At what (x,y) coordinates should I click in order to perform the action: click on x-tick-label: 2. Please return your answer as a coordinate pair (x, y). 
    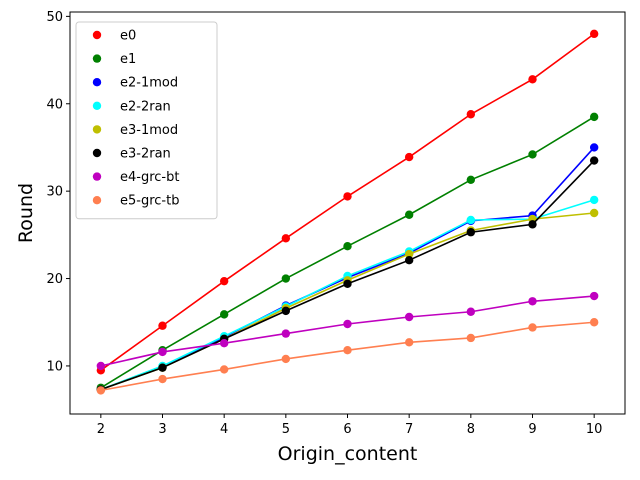
    Looking at the image, I should click on (101, 429).